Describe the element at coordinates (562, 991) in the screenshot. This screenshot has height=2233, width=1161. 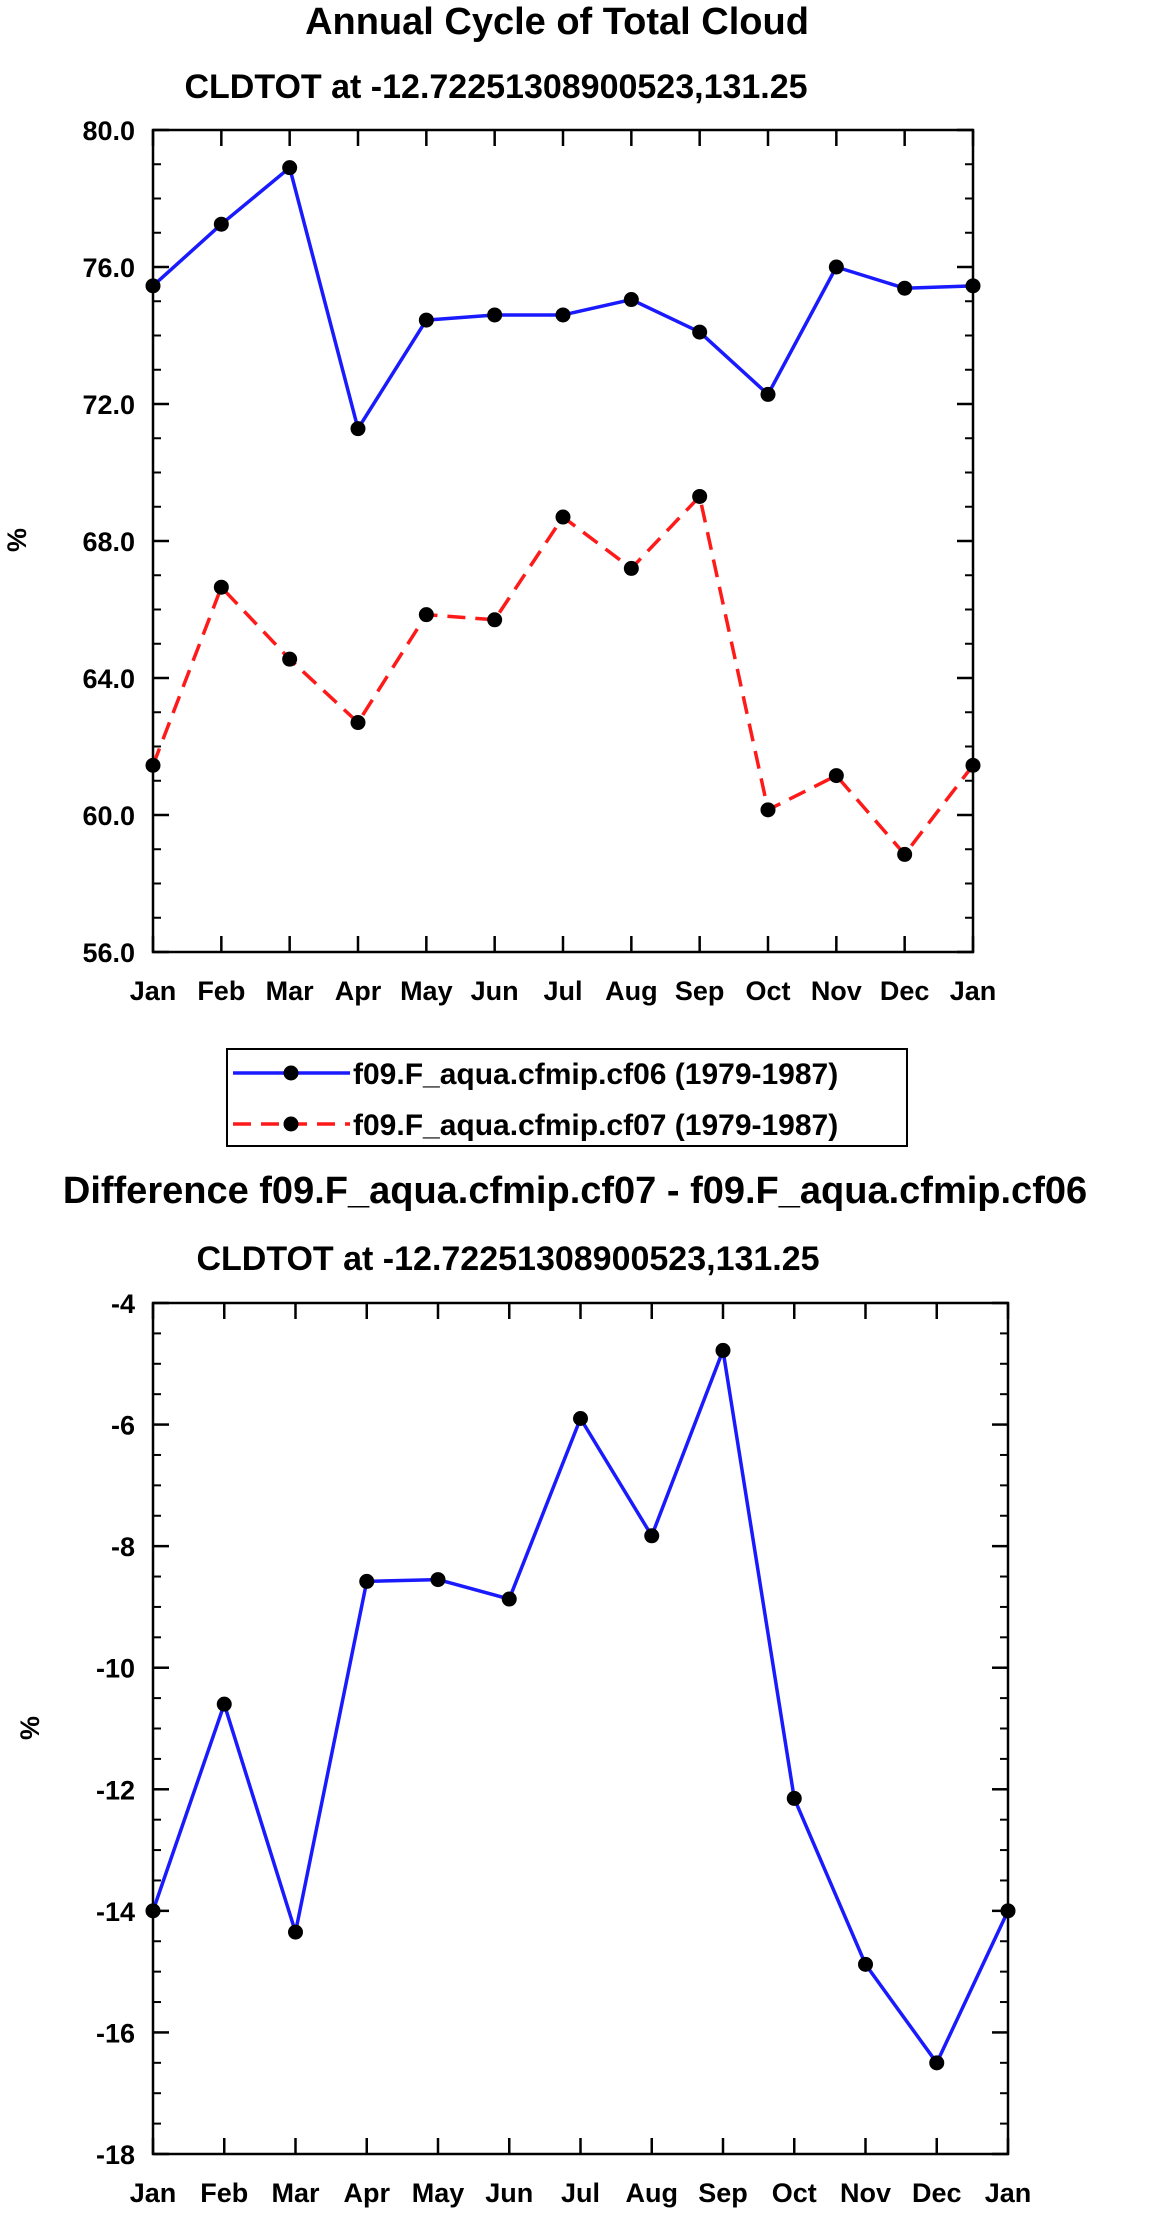
I see `chart1-xtick-label-jul: Jul` at that location.